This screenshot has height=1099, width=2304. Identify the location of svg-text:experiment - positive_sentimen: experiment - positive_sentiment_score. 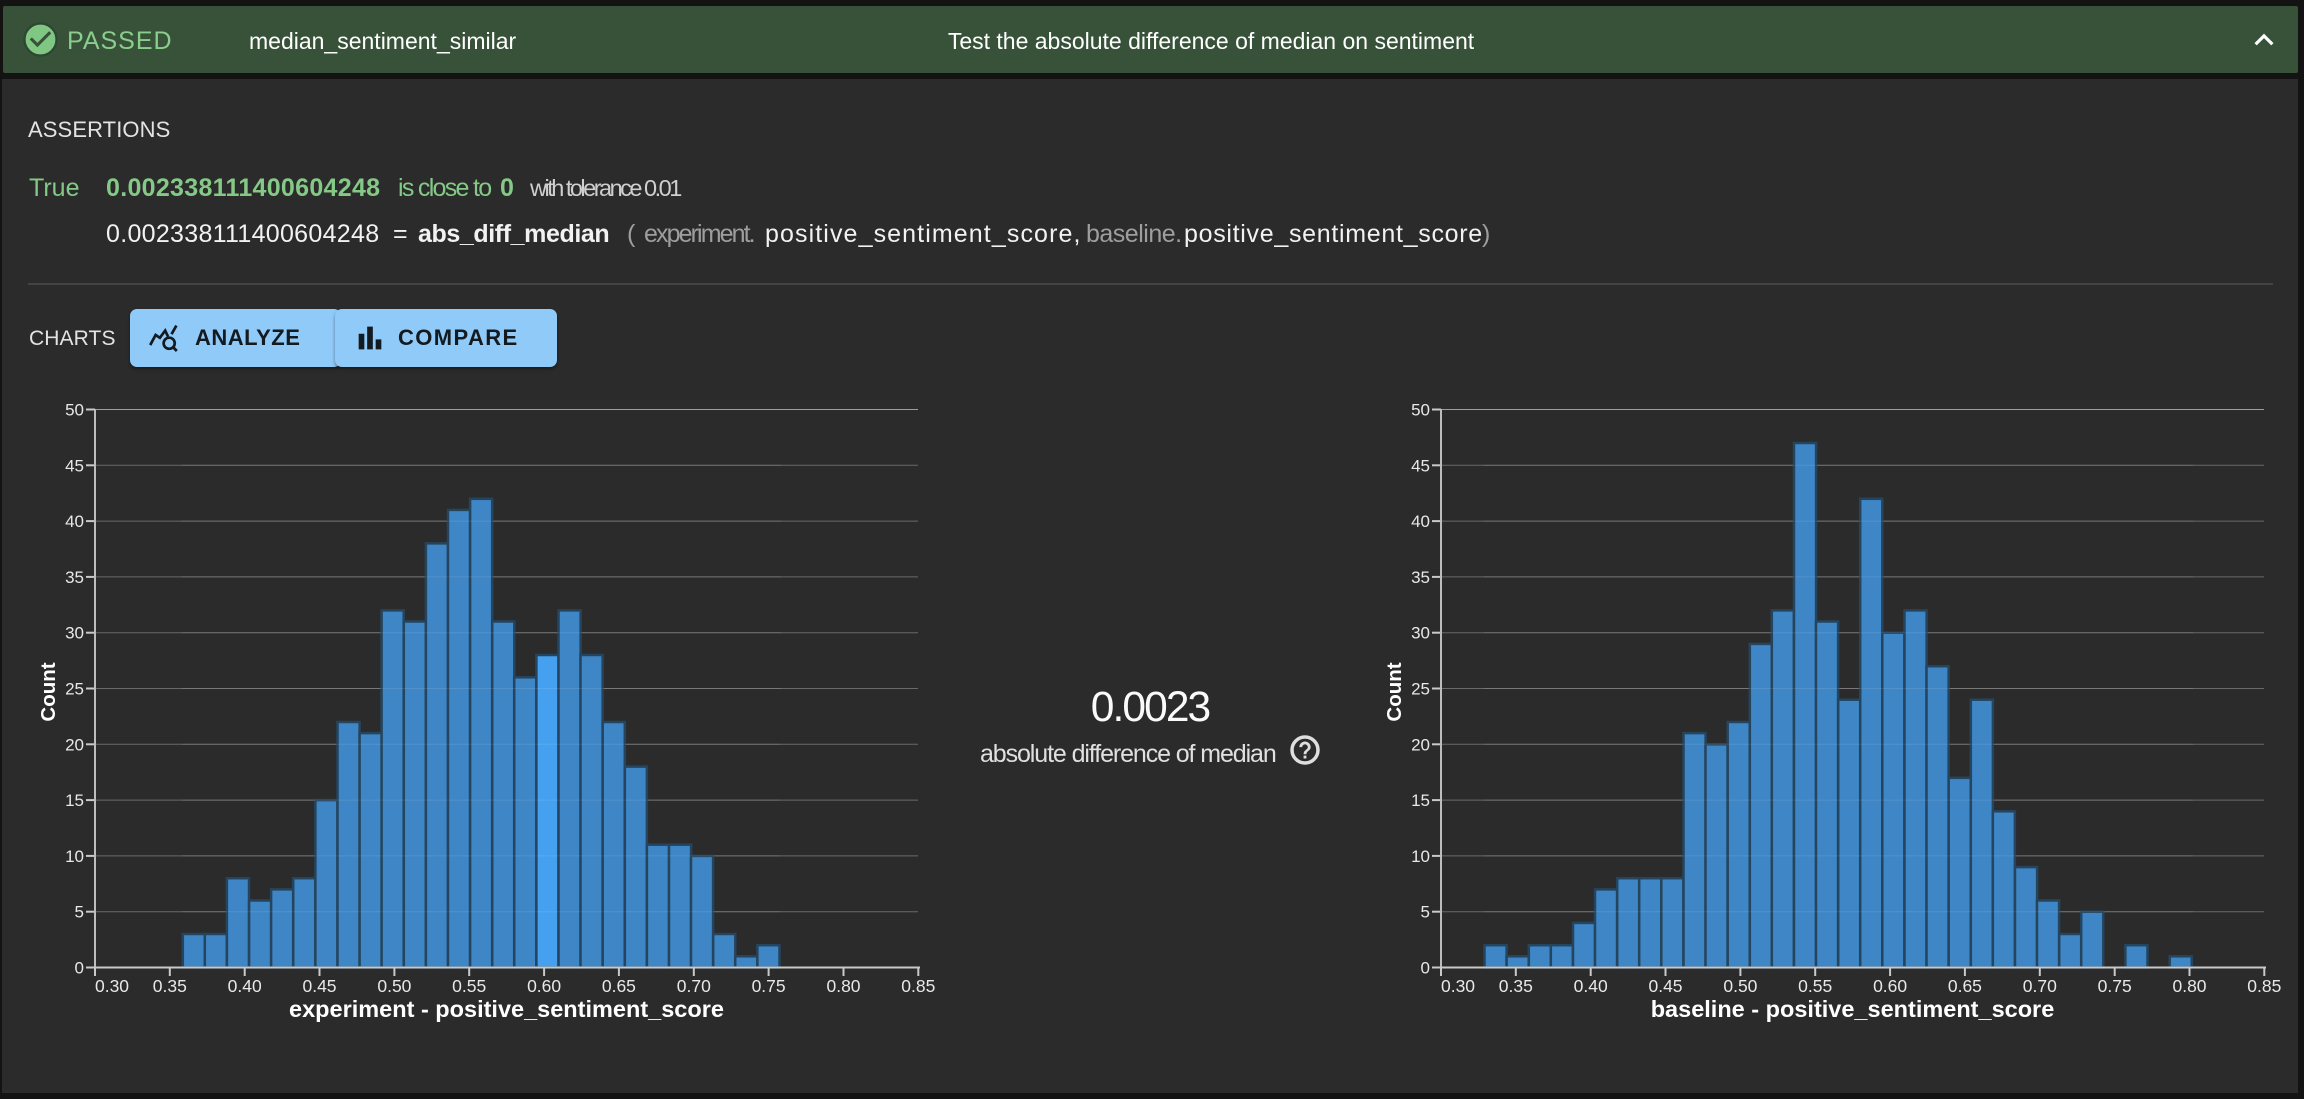
(506, 1009).